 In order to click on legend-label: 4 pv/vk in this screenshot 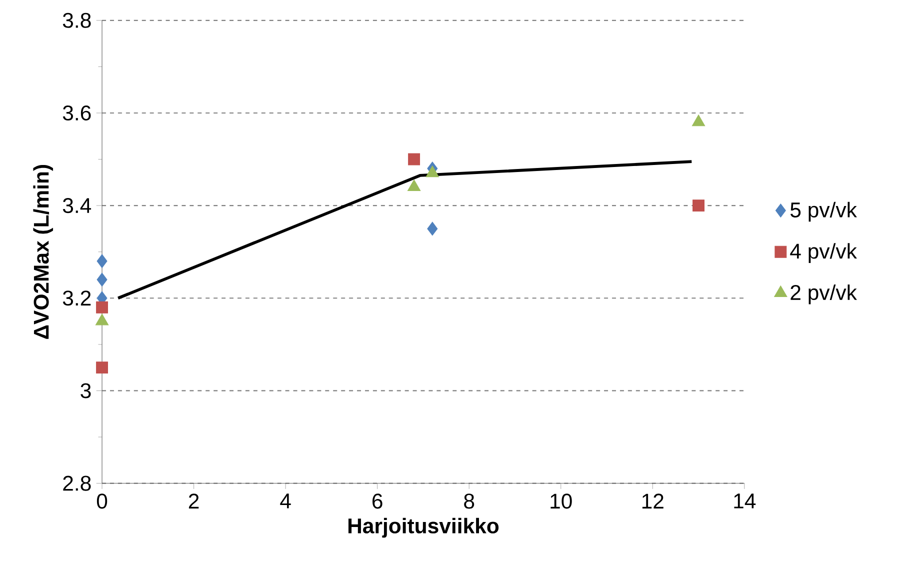, I will do `click(823, 253)`.